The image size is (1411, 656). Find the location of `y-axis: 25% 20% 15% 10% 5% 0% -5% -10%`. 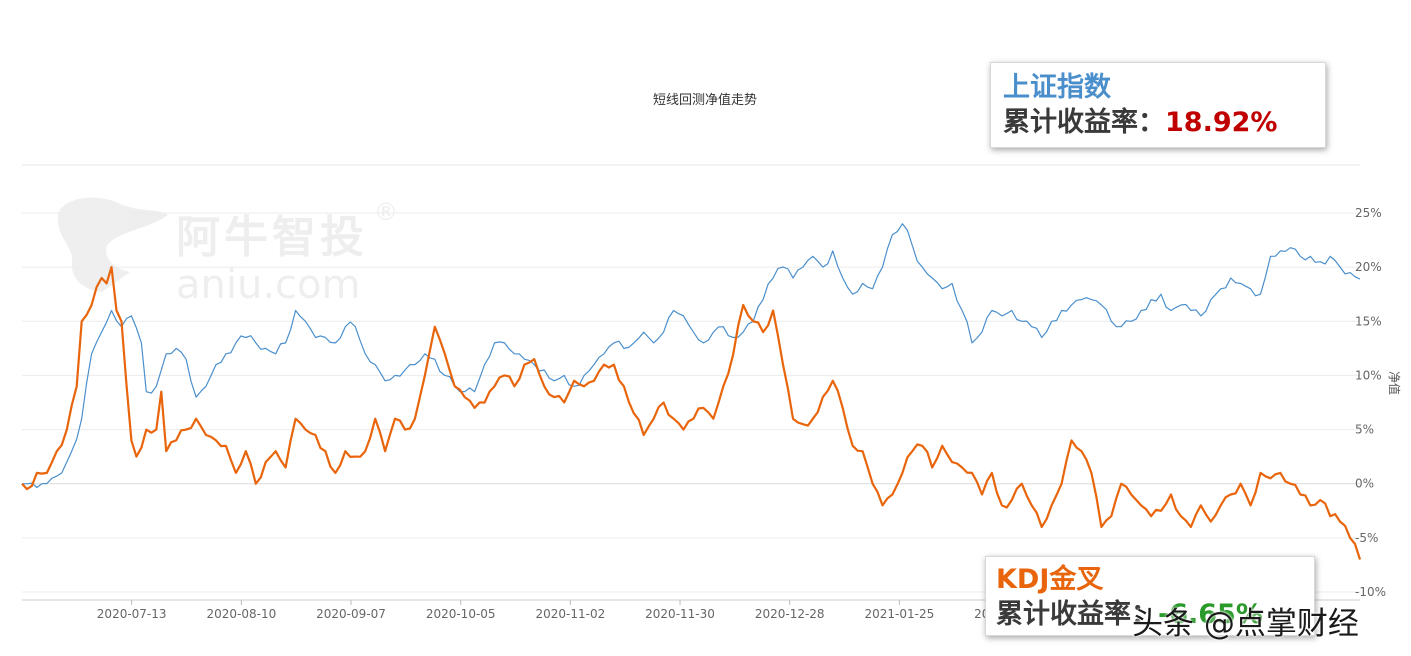

y-axis: 25% 20% 15% 10% 5% 0% -5% -10% is located at coordinates (1370, 402).